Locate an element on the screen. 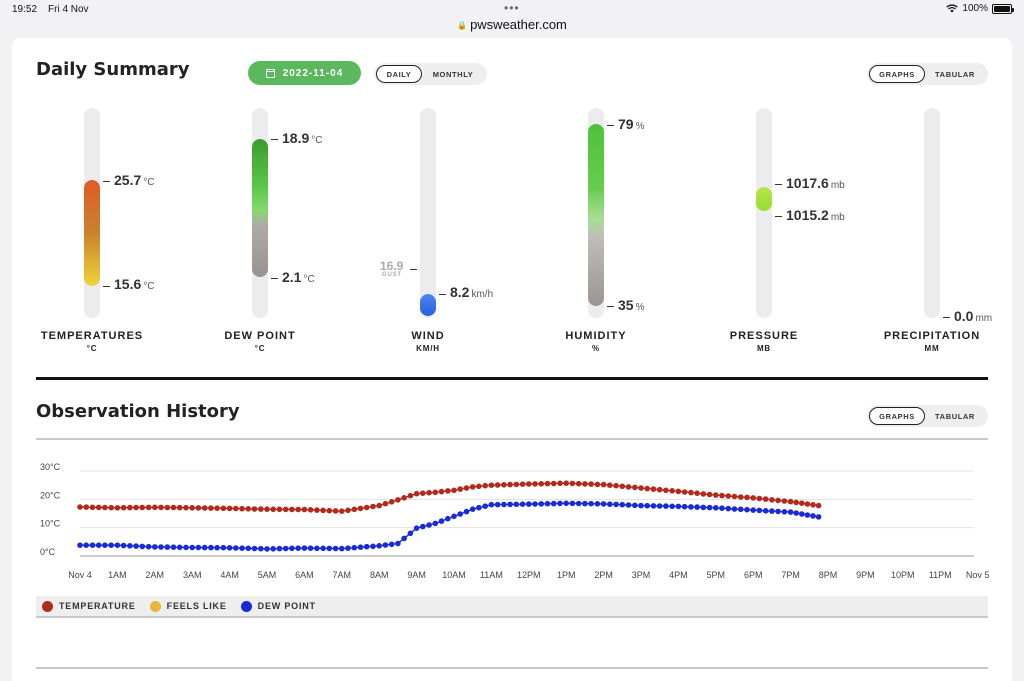  date-picker-button: 2022-11-04 is located at coordinates (304, 73).